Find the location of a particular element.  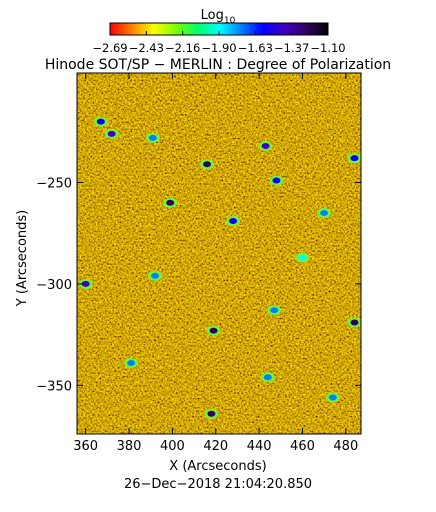

y-tick-label: −250 is located at coordinates (54, 184).